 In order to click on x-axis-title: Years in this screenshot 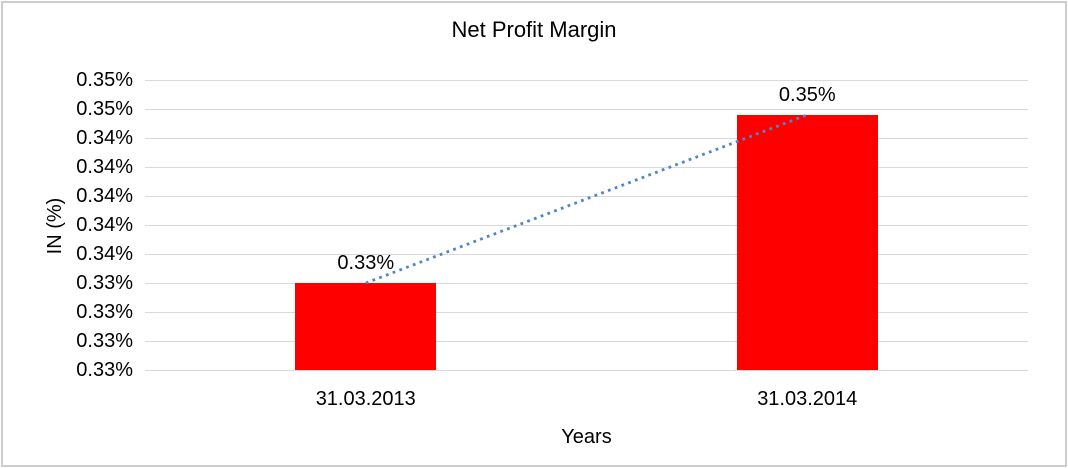, I will do `click(586, 437)`.